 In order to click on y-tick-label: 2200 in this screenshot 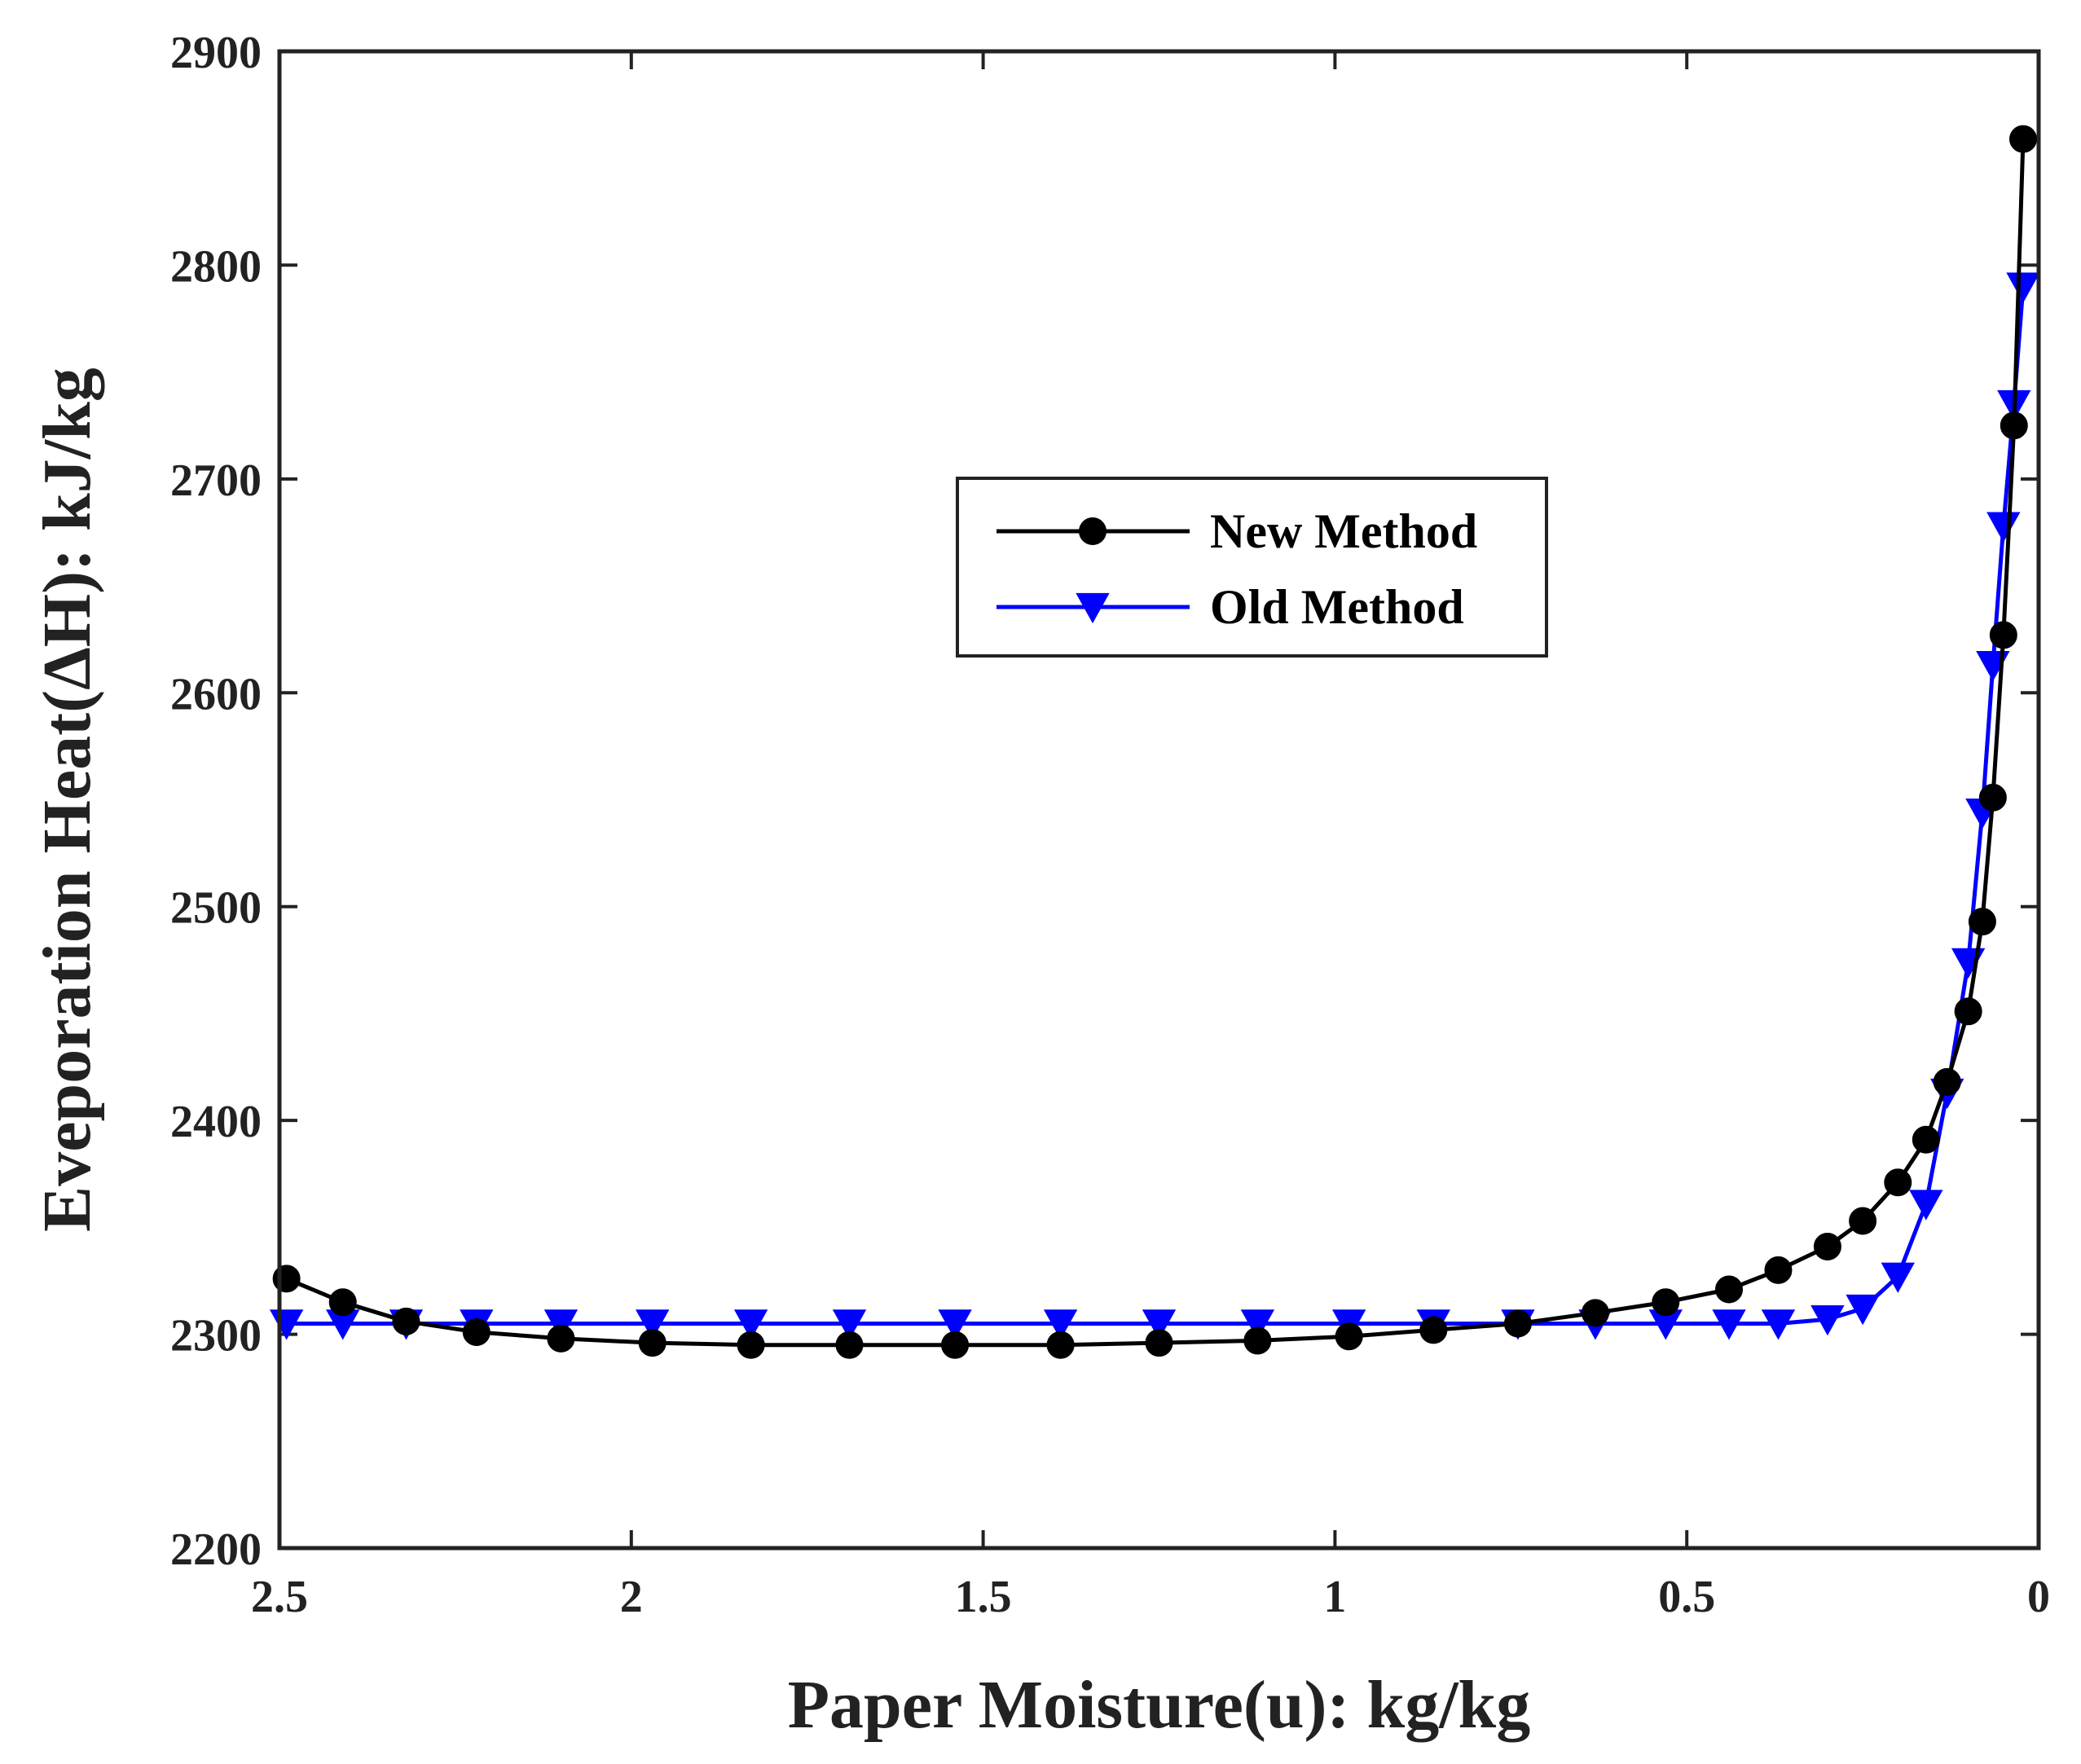, I will do `click(216, 1549)`.